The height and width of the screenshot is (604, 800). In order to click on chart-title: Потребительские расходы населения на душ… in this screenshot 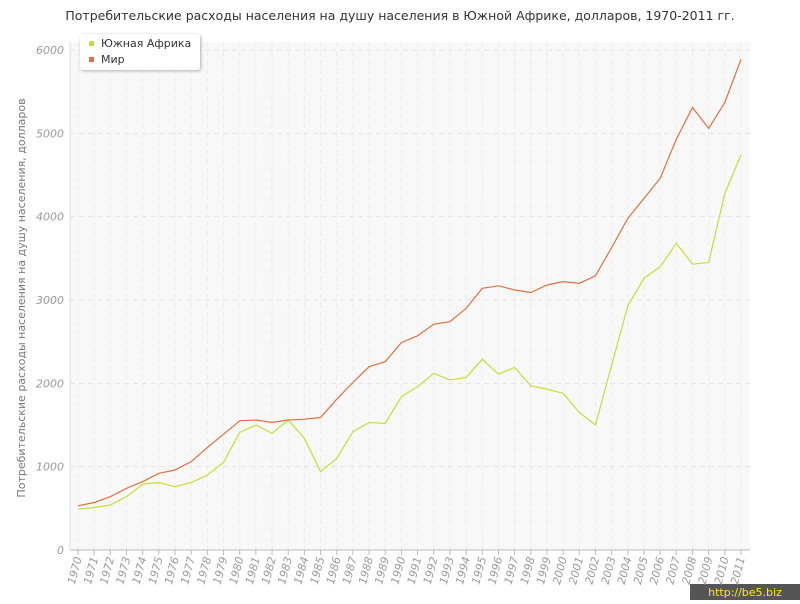, I will do `click(399, 15)`.